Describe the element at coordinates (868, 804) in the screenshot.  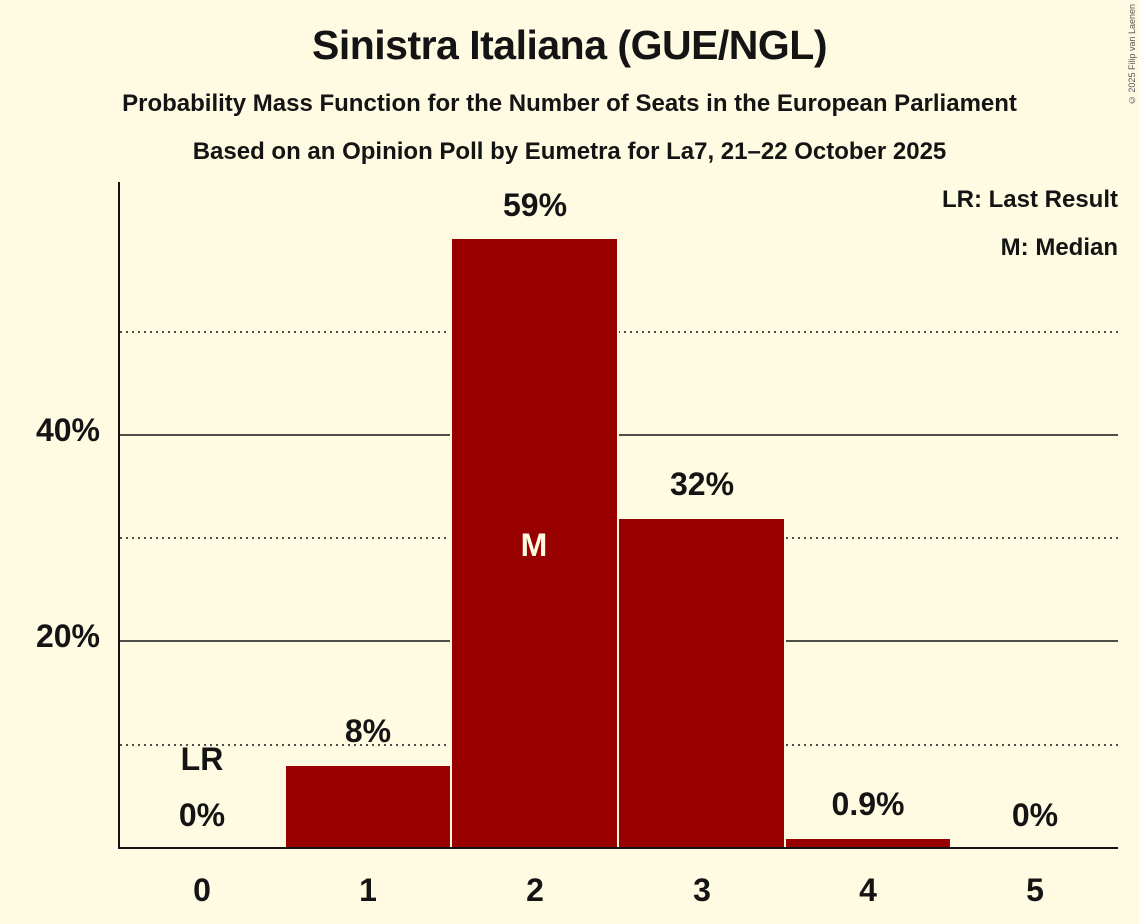
I see `bar-value-label-4: 0.9%` at that location.